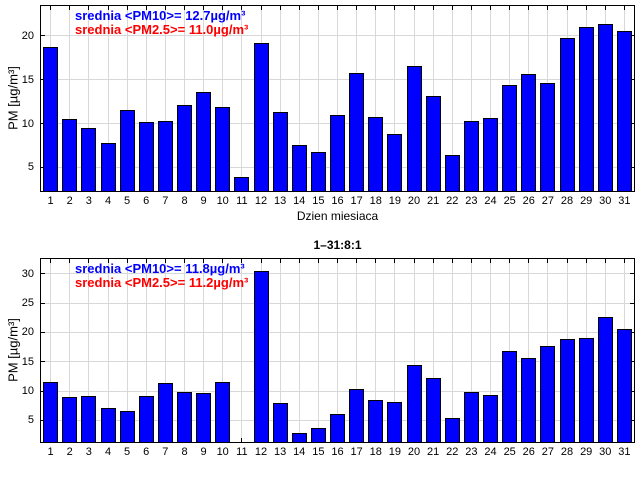  What do you see at coordinates (27, 332) in the screenshot?
I see `y-tick-label: 20` at bounding box center [27, 332].